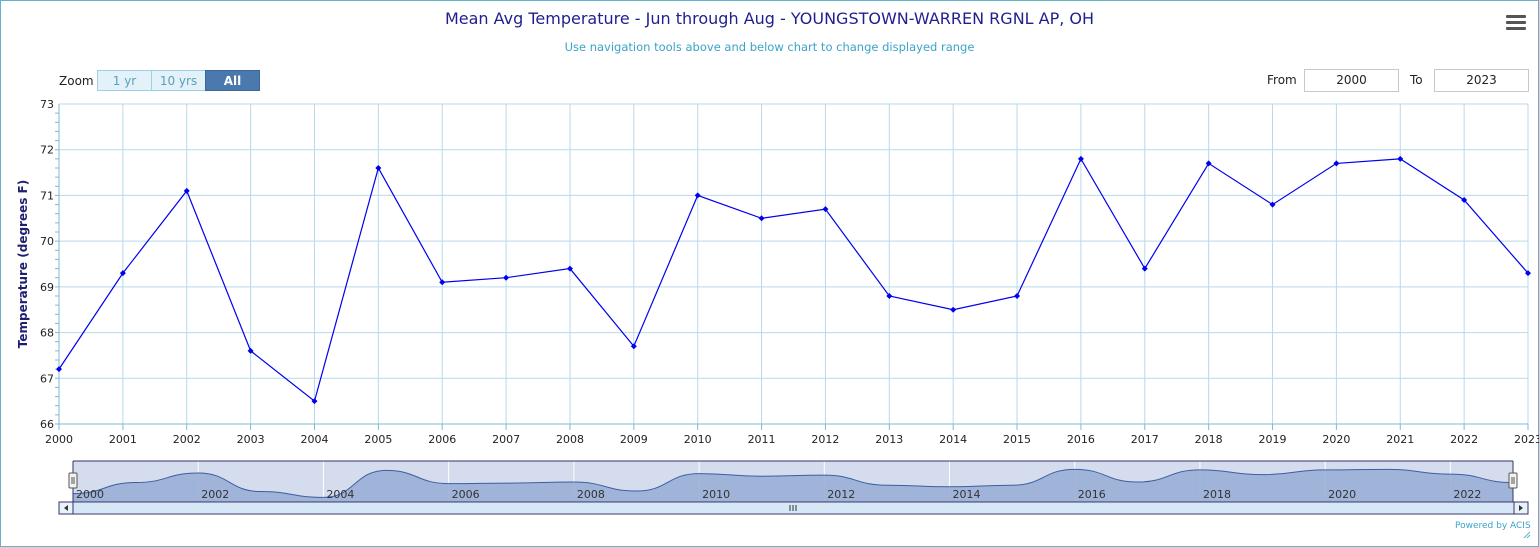  I want to click on navigator-label: 2004, so click(340, 494).